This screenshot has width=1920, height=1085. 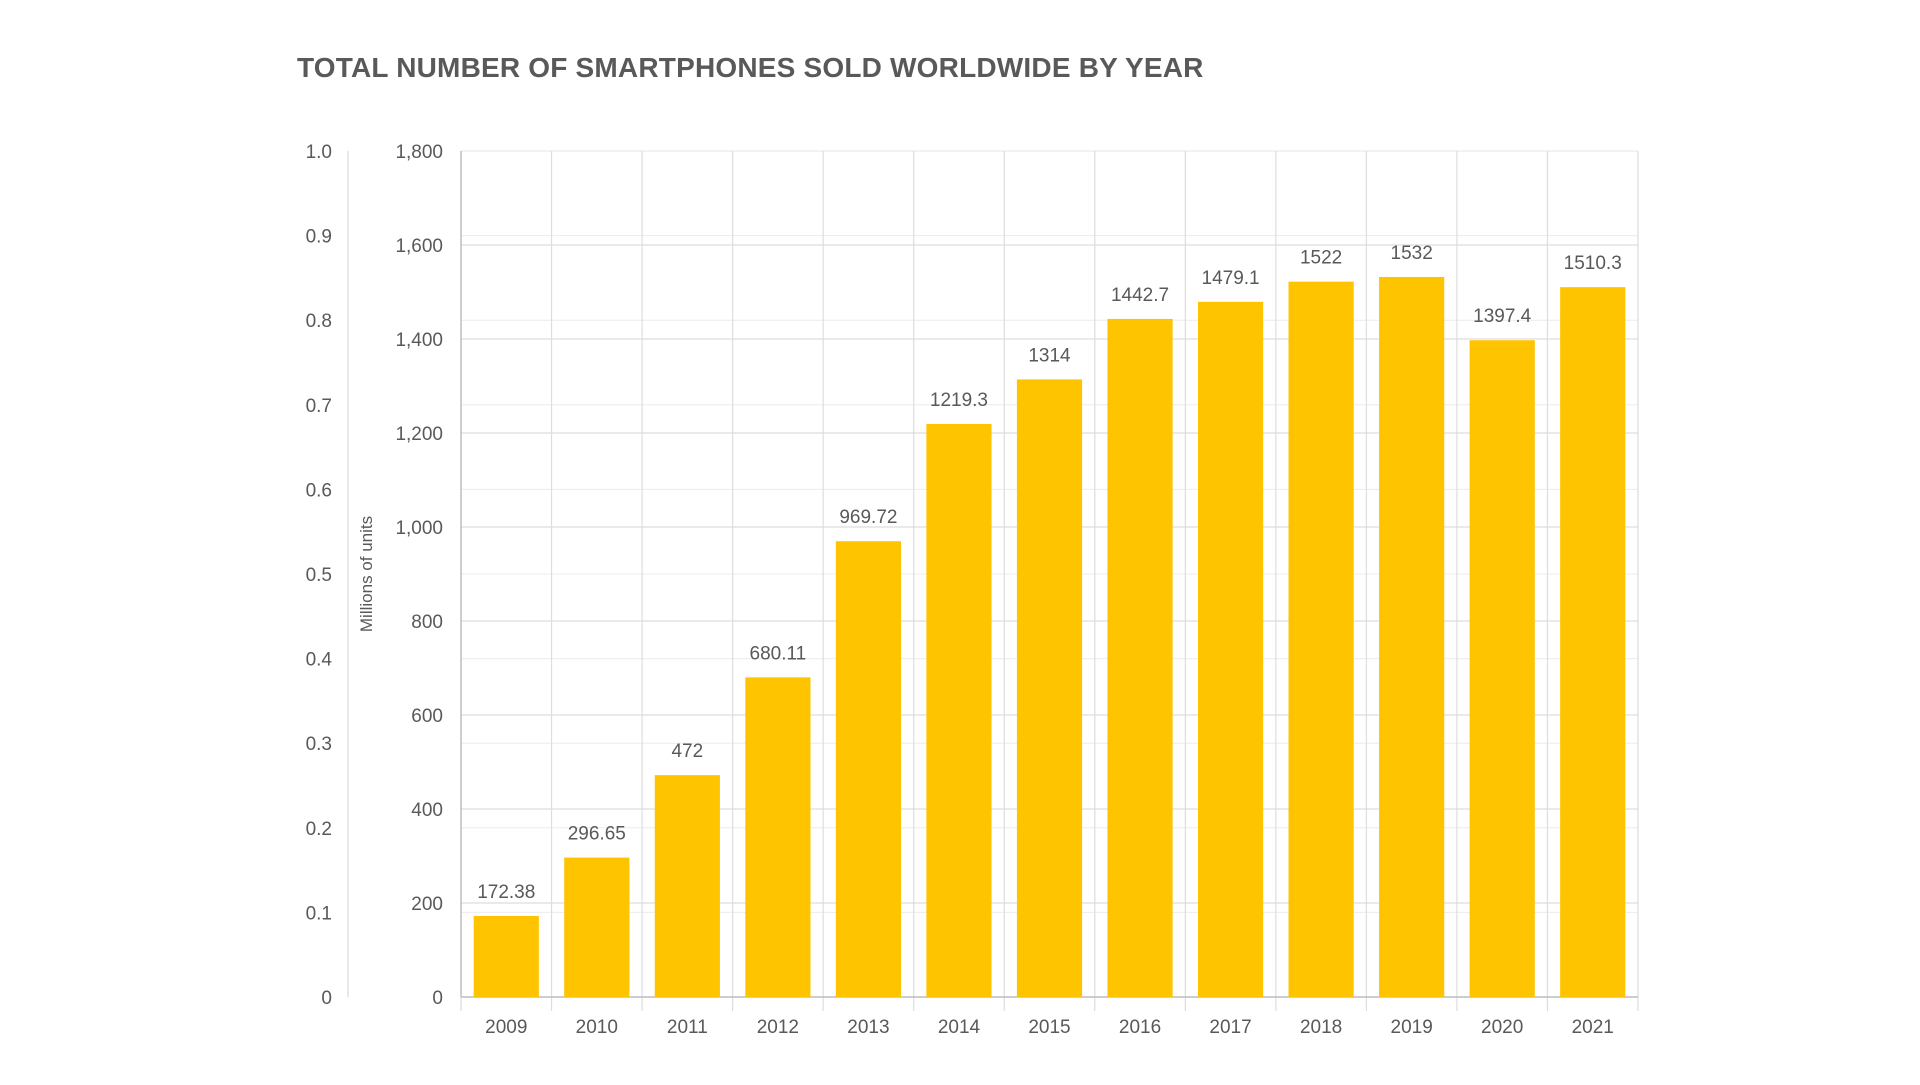 I want to click on x-tick-label: 2010, so click(x=597, y=1027).